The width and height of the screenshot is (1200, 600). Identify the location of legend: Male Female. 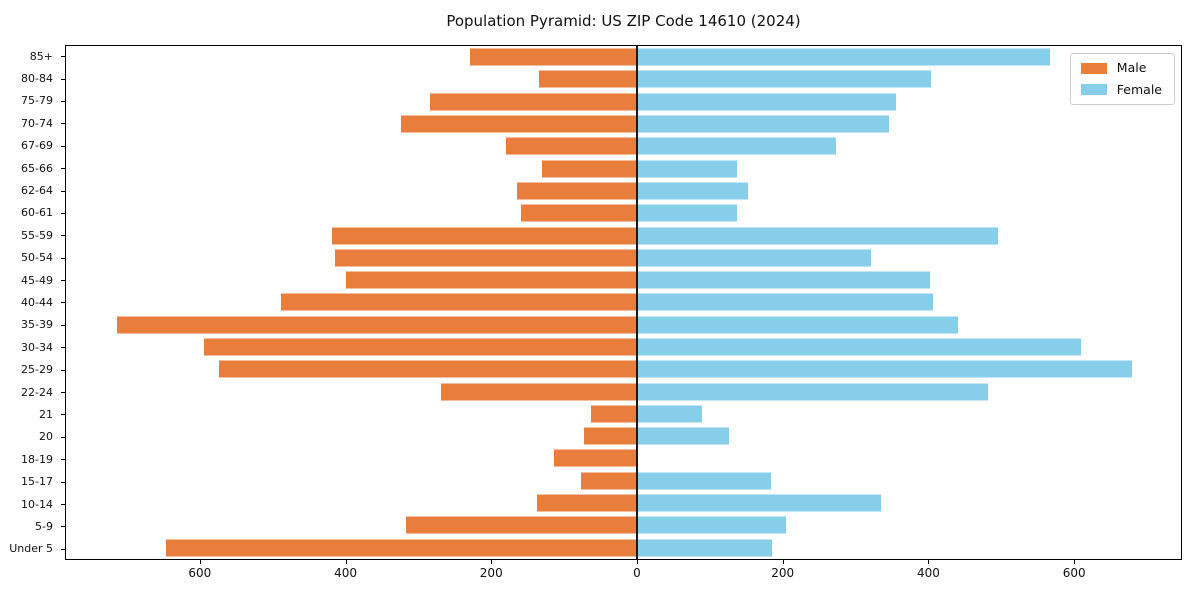
(1122, 79).